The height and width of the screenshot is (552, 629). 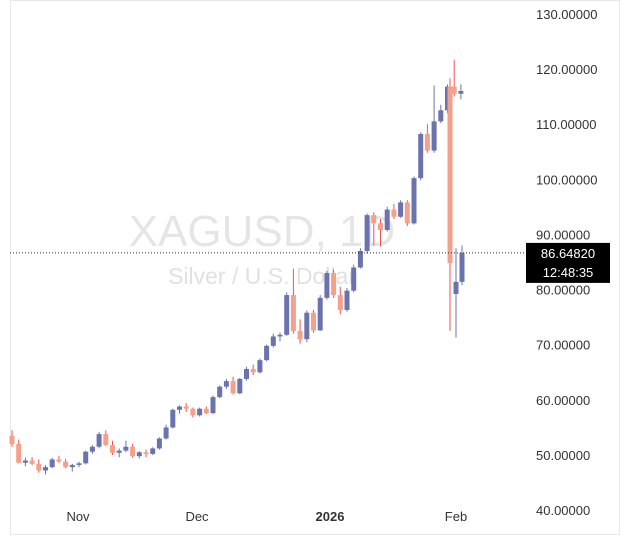 What do you see at coordinates (456, 516) in the screenshot?
I see `x-tick-label: Feb` at bounding box center [456, 516].